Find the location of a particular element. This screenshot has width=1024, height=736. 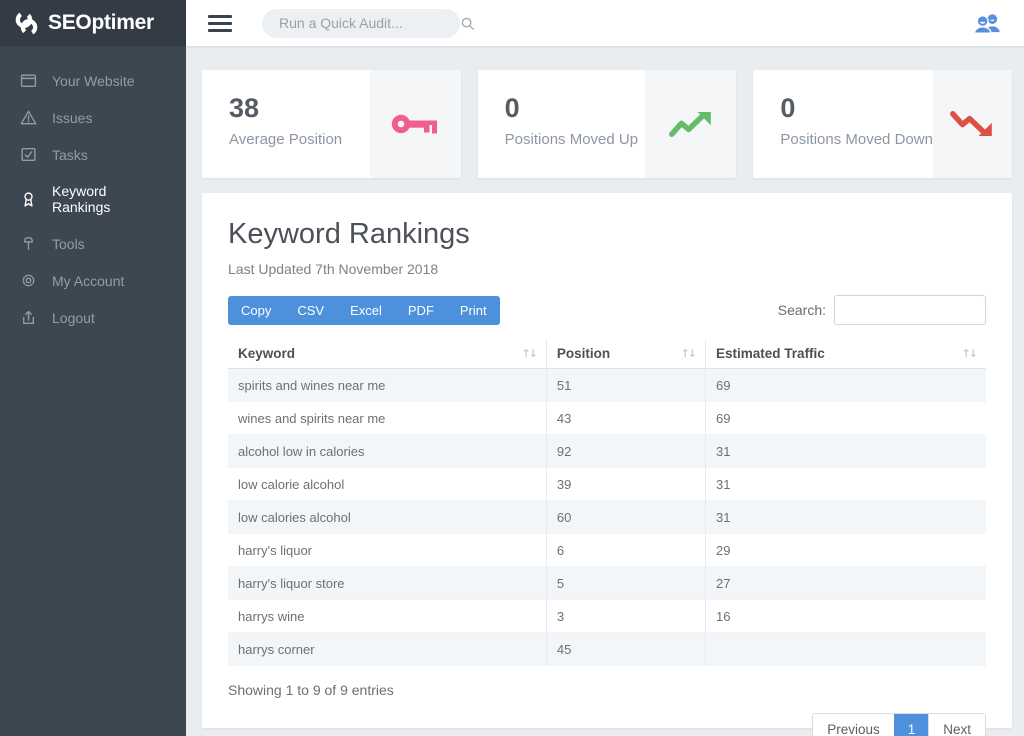

position-cell: 5 is located at coordinates (625, 583).